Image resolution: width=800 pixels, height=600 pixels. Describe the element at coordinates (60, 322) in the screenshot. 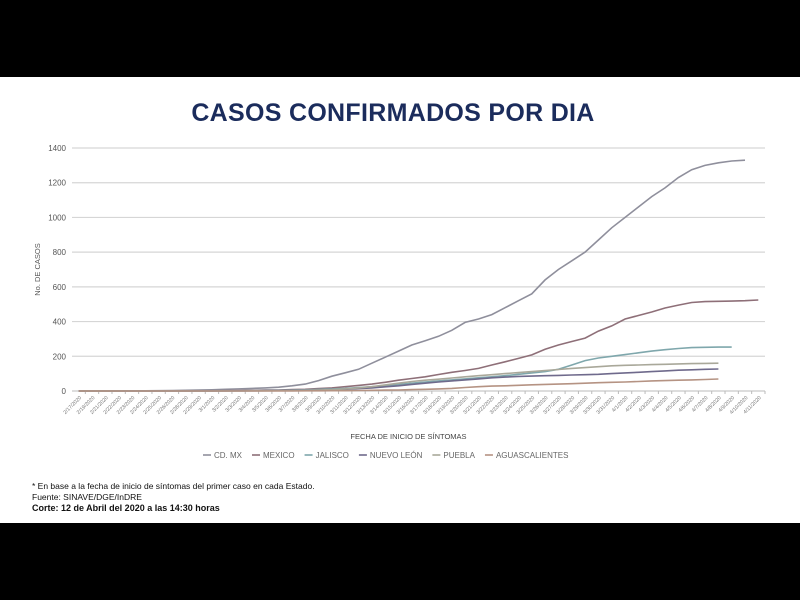

I see `y-tick-label: 400` at that location.